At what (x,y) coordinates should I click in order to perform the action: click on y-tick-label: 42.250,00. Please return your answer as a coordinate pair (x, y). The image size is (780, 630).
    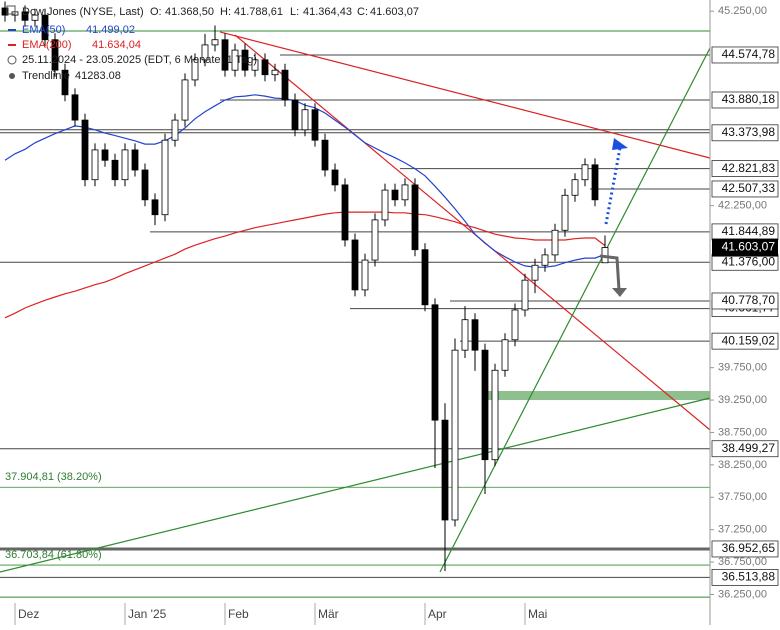
    Looking at the image, I should click on (742, 206).